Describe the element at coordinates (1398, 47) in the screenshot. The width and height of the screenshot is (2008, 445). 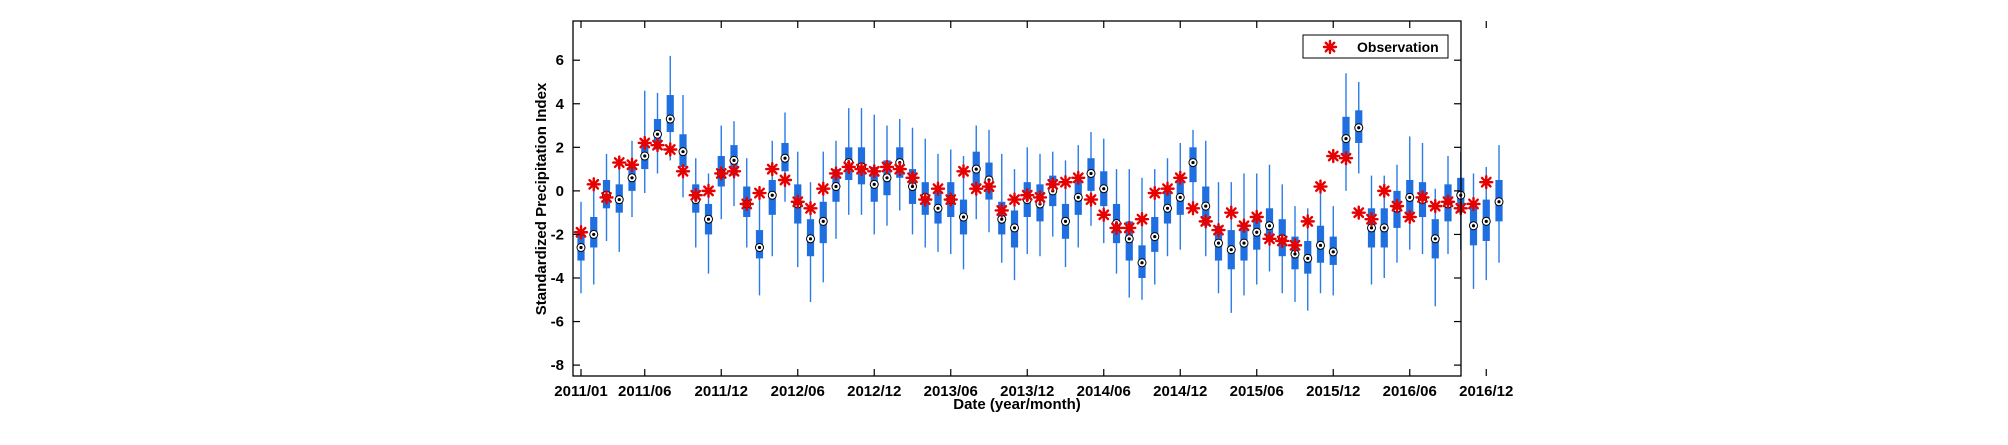
I see `legend-observation-label: Observation` at that location.